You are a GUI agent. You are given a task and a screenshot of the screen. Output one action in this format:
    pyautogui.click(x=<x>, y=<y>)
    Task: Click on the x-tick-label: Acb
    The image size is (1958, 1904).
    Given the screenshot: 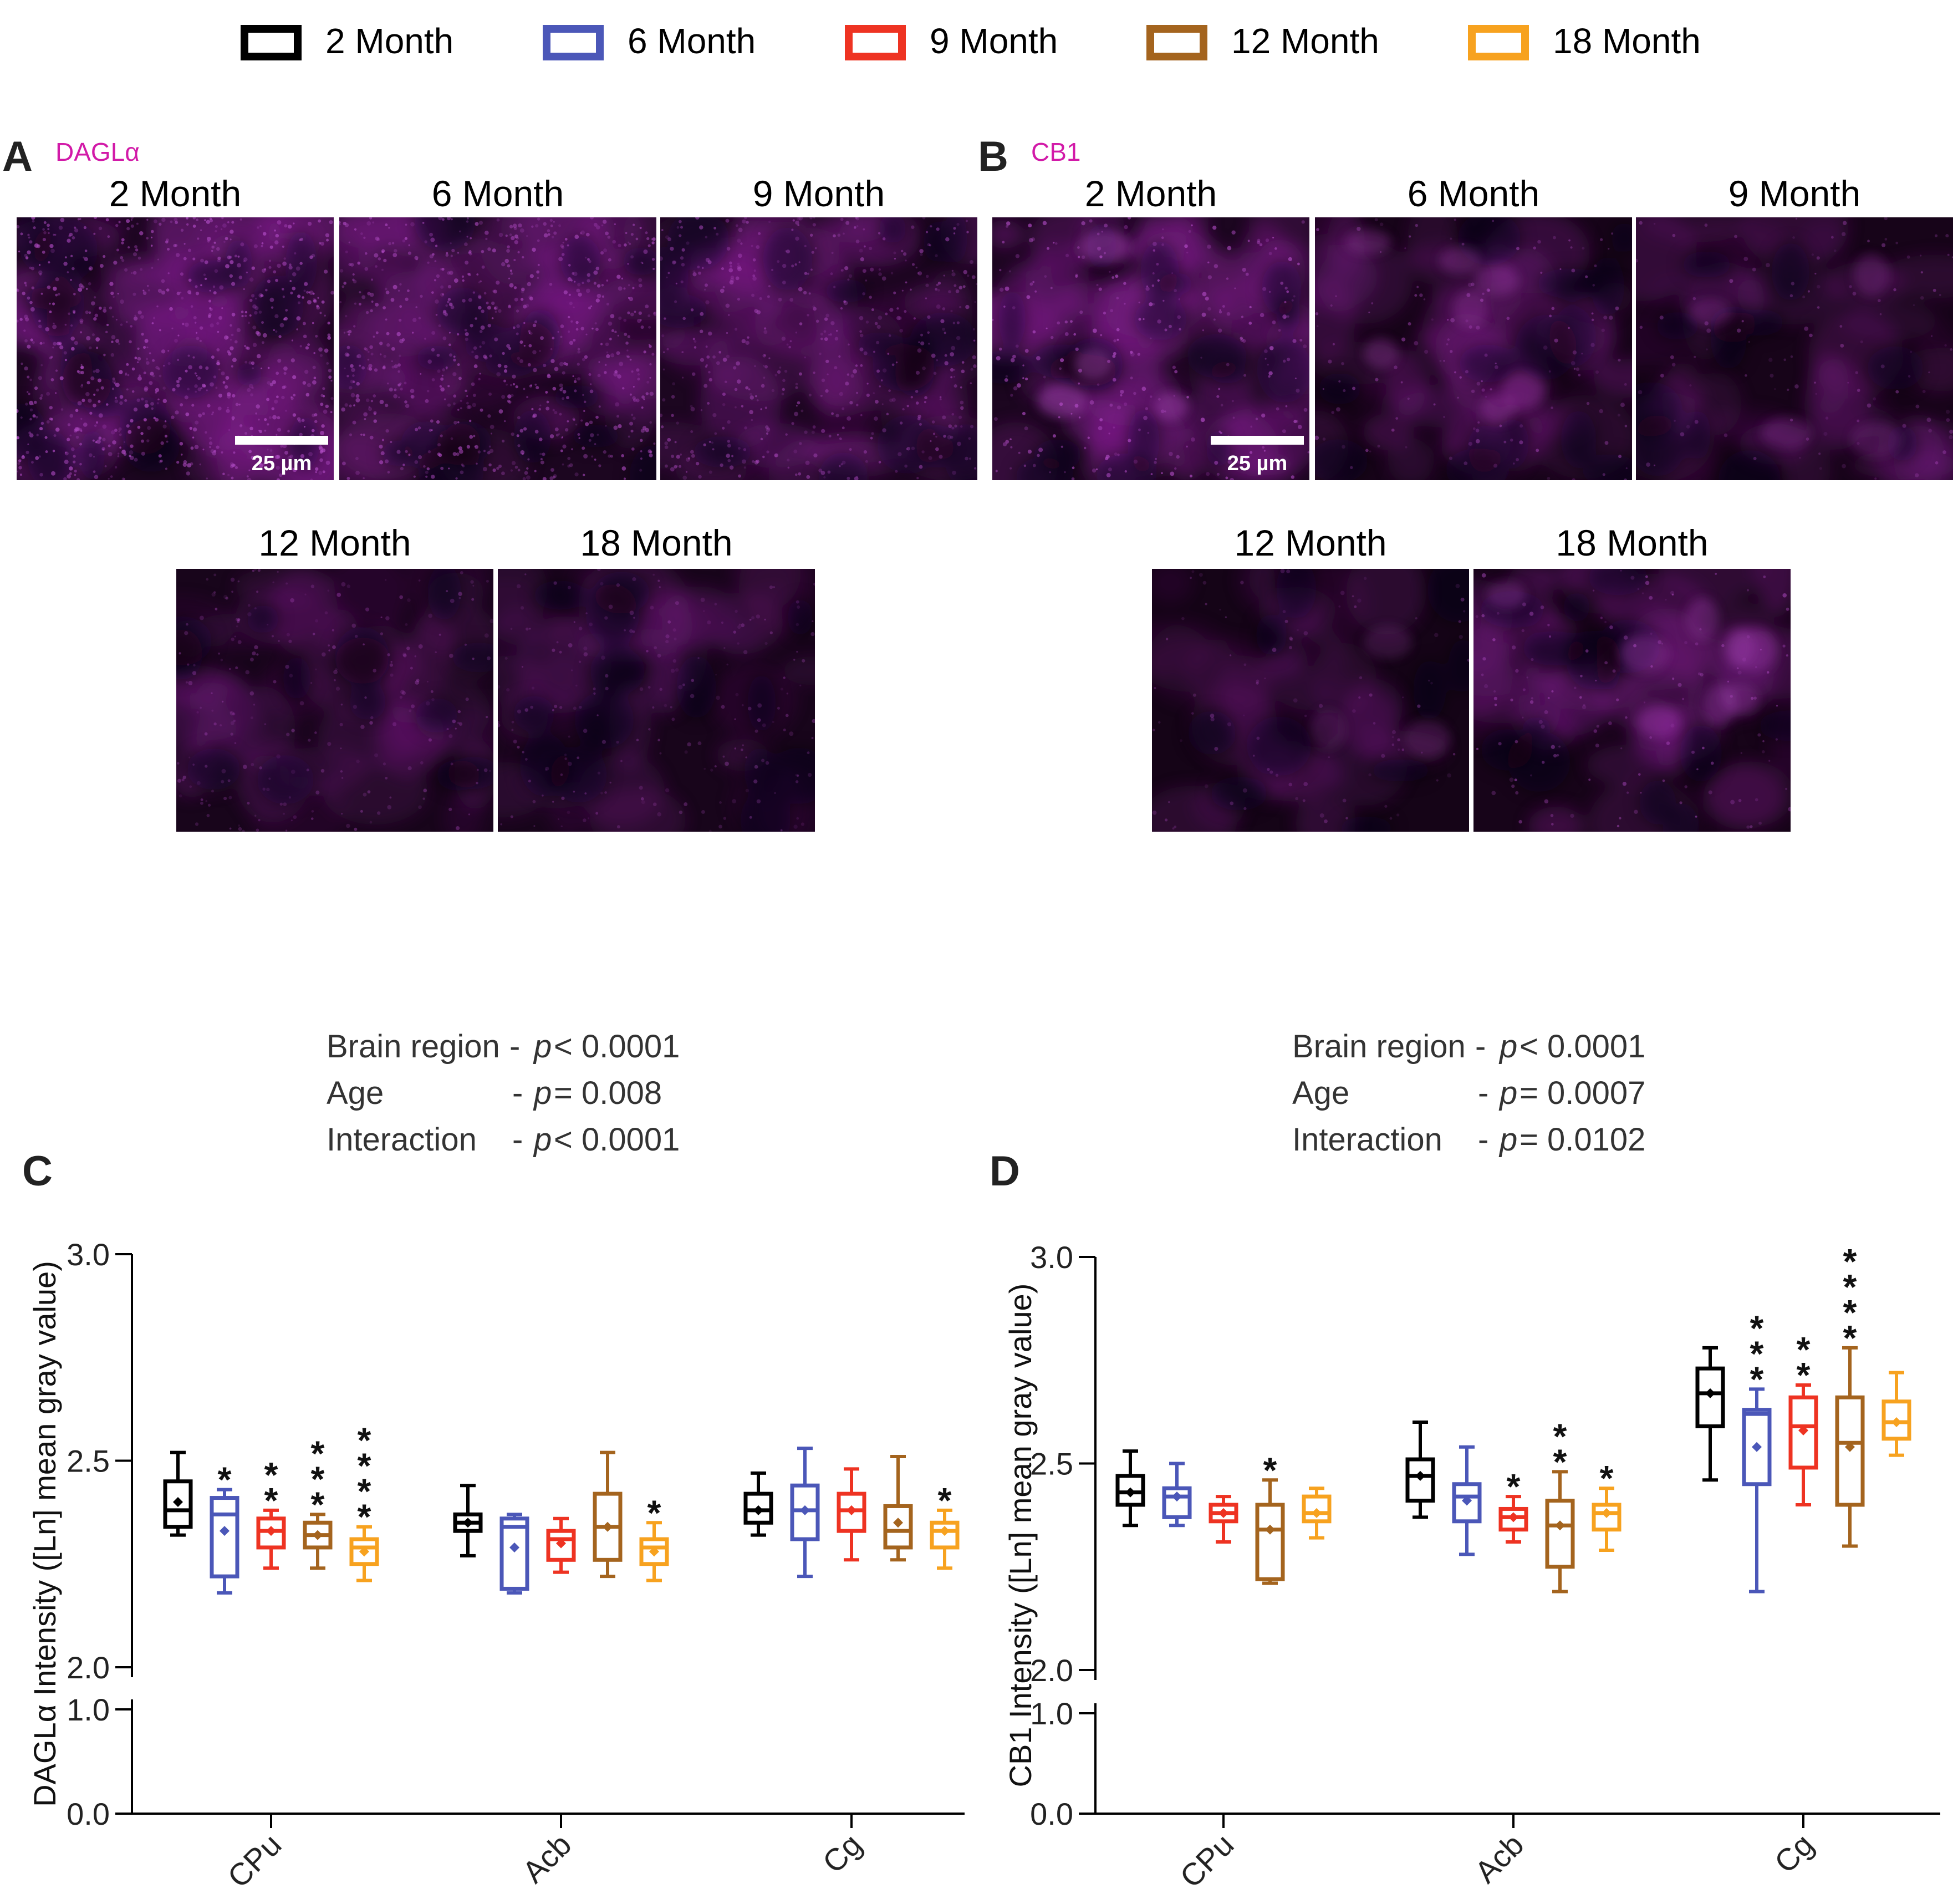 What is the action you would take?
    pyautogui.click(x=1499, y=1859)
    